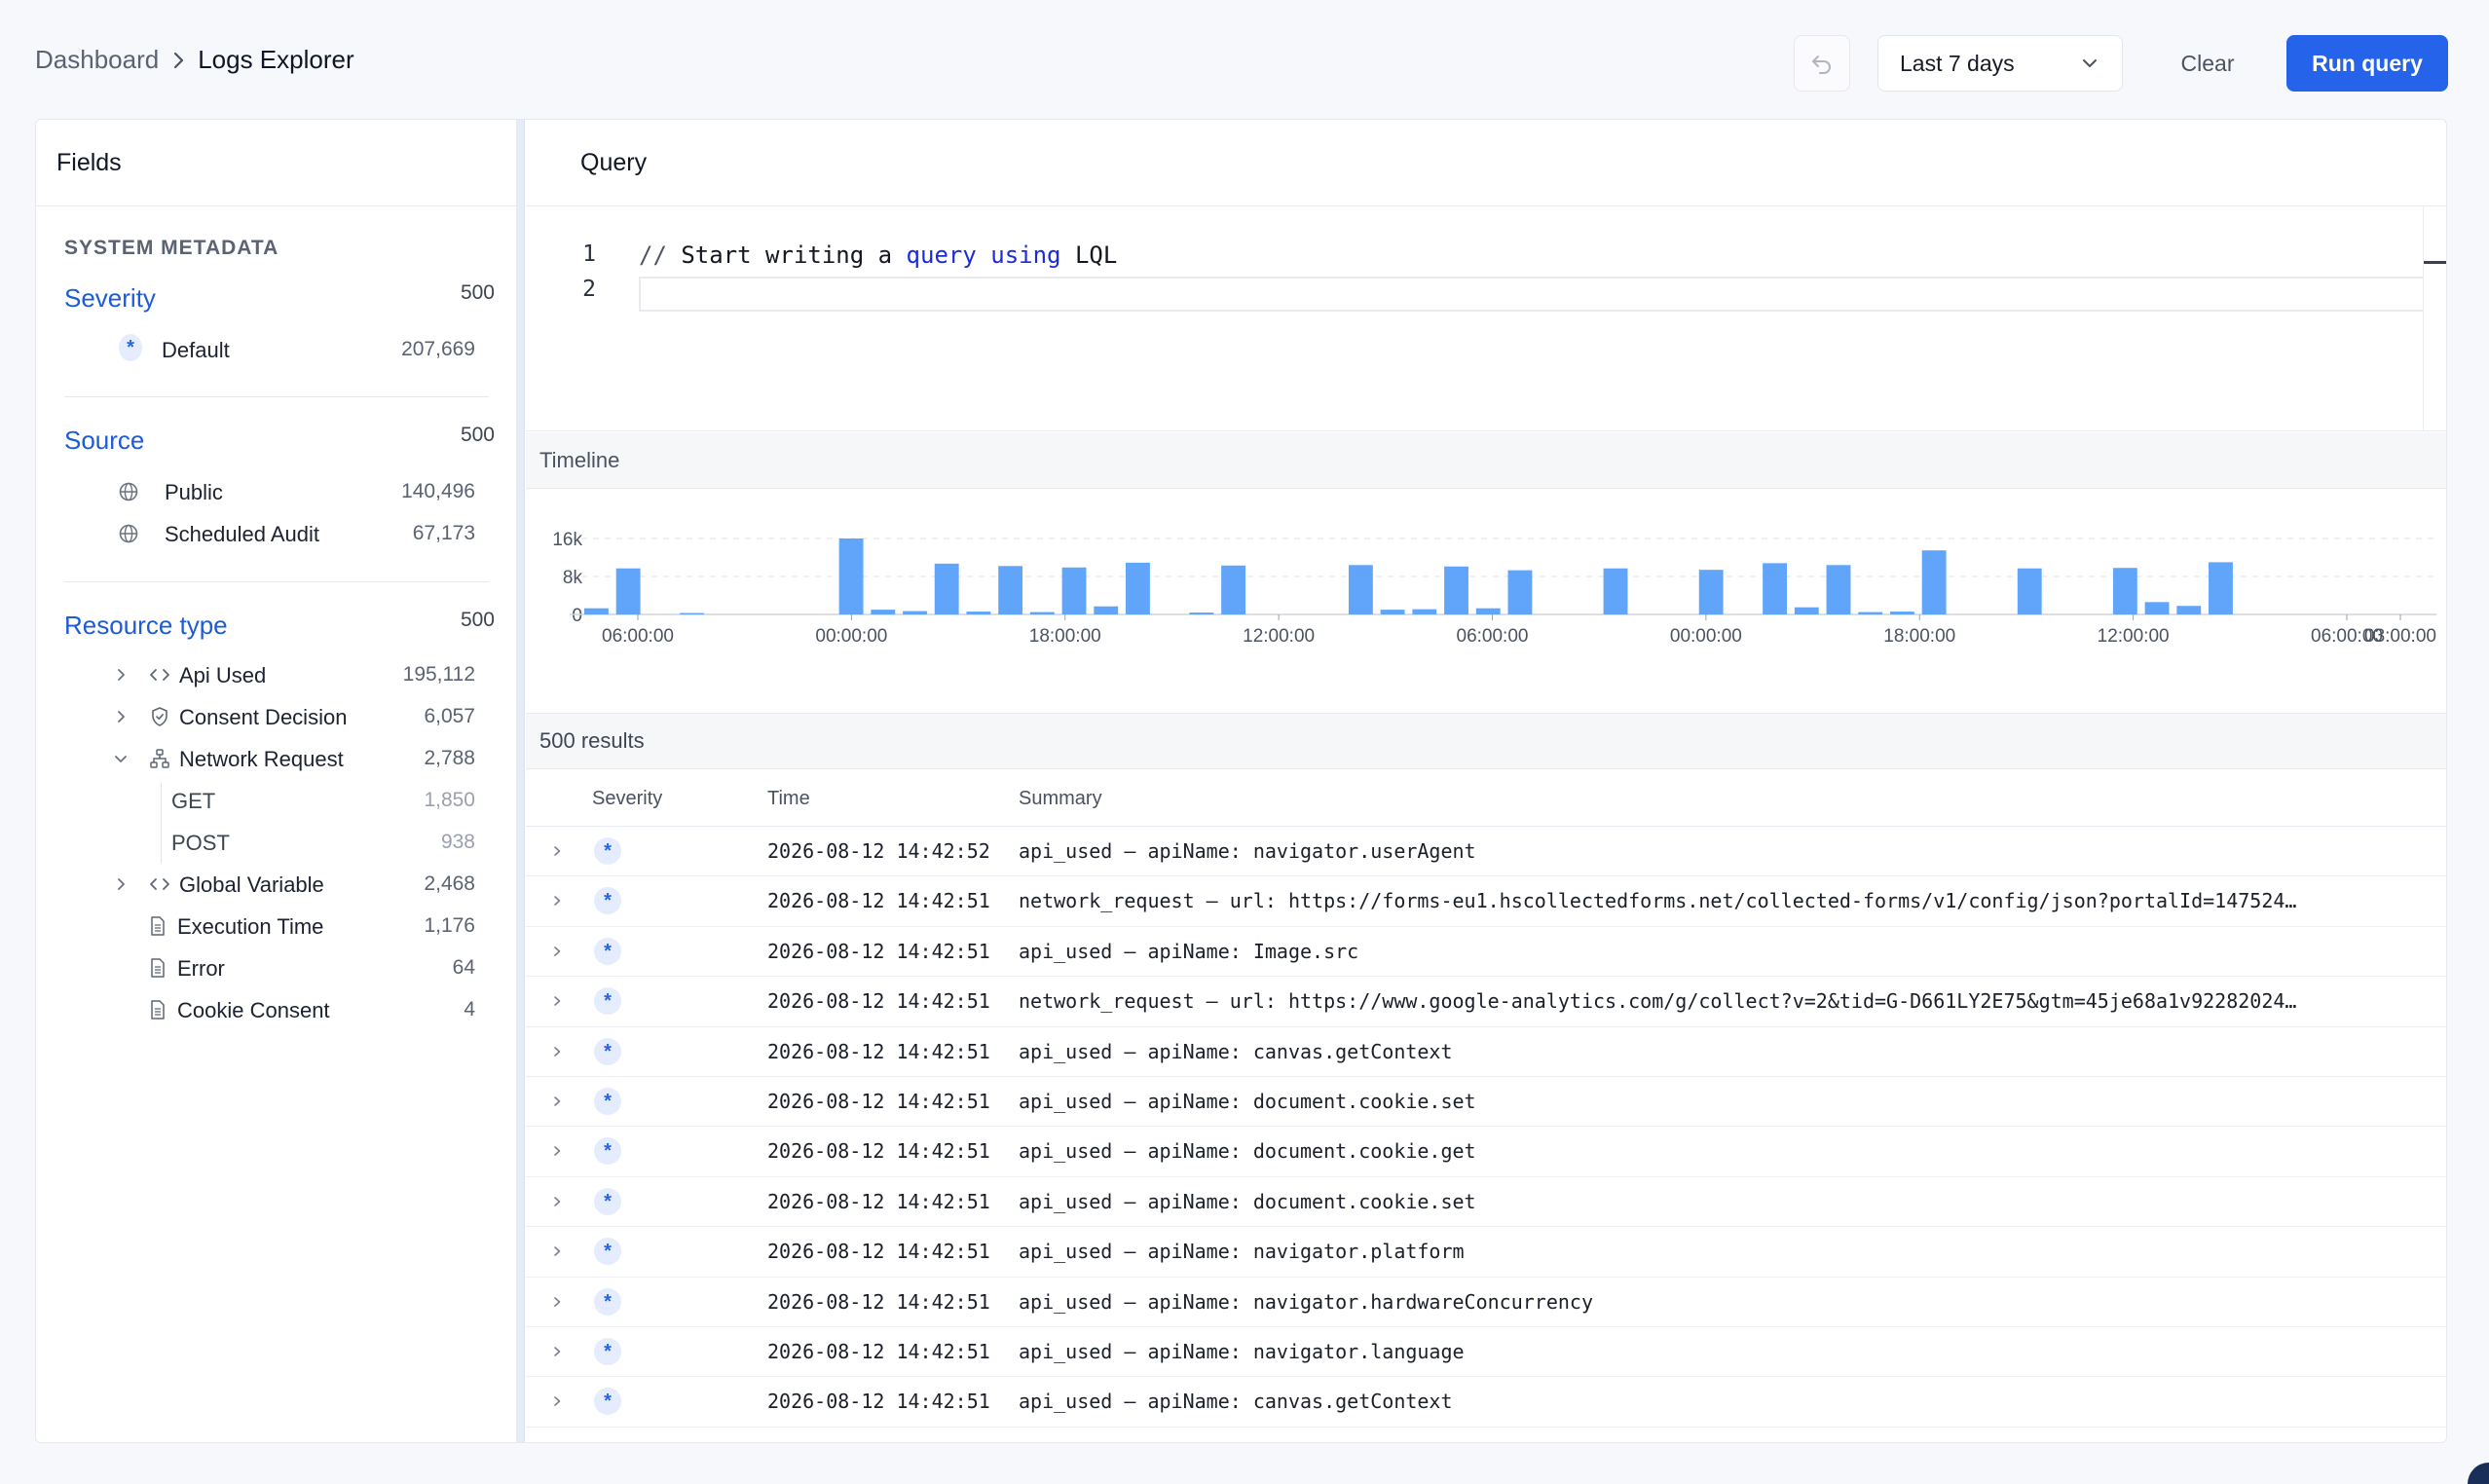  Describe the element at coordinates (251, 926) in the screenshot. I see `field-label: Execution Time` at that location.